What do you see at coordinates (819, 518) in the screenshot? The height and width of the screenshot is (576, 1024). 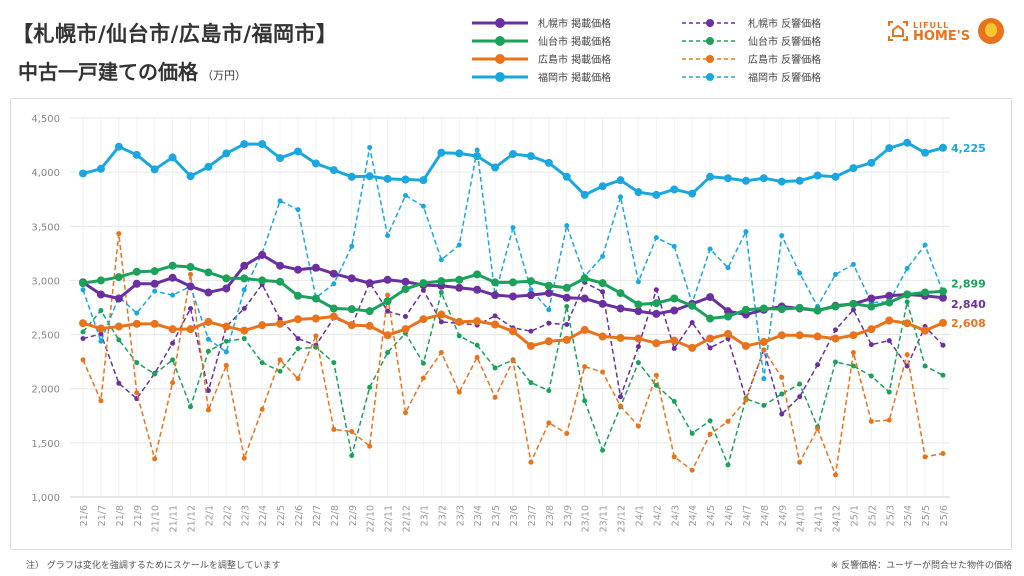 I see `x-tick-label: 24/11` at bounding box center [819, 518].